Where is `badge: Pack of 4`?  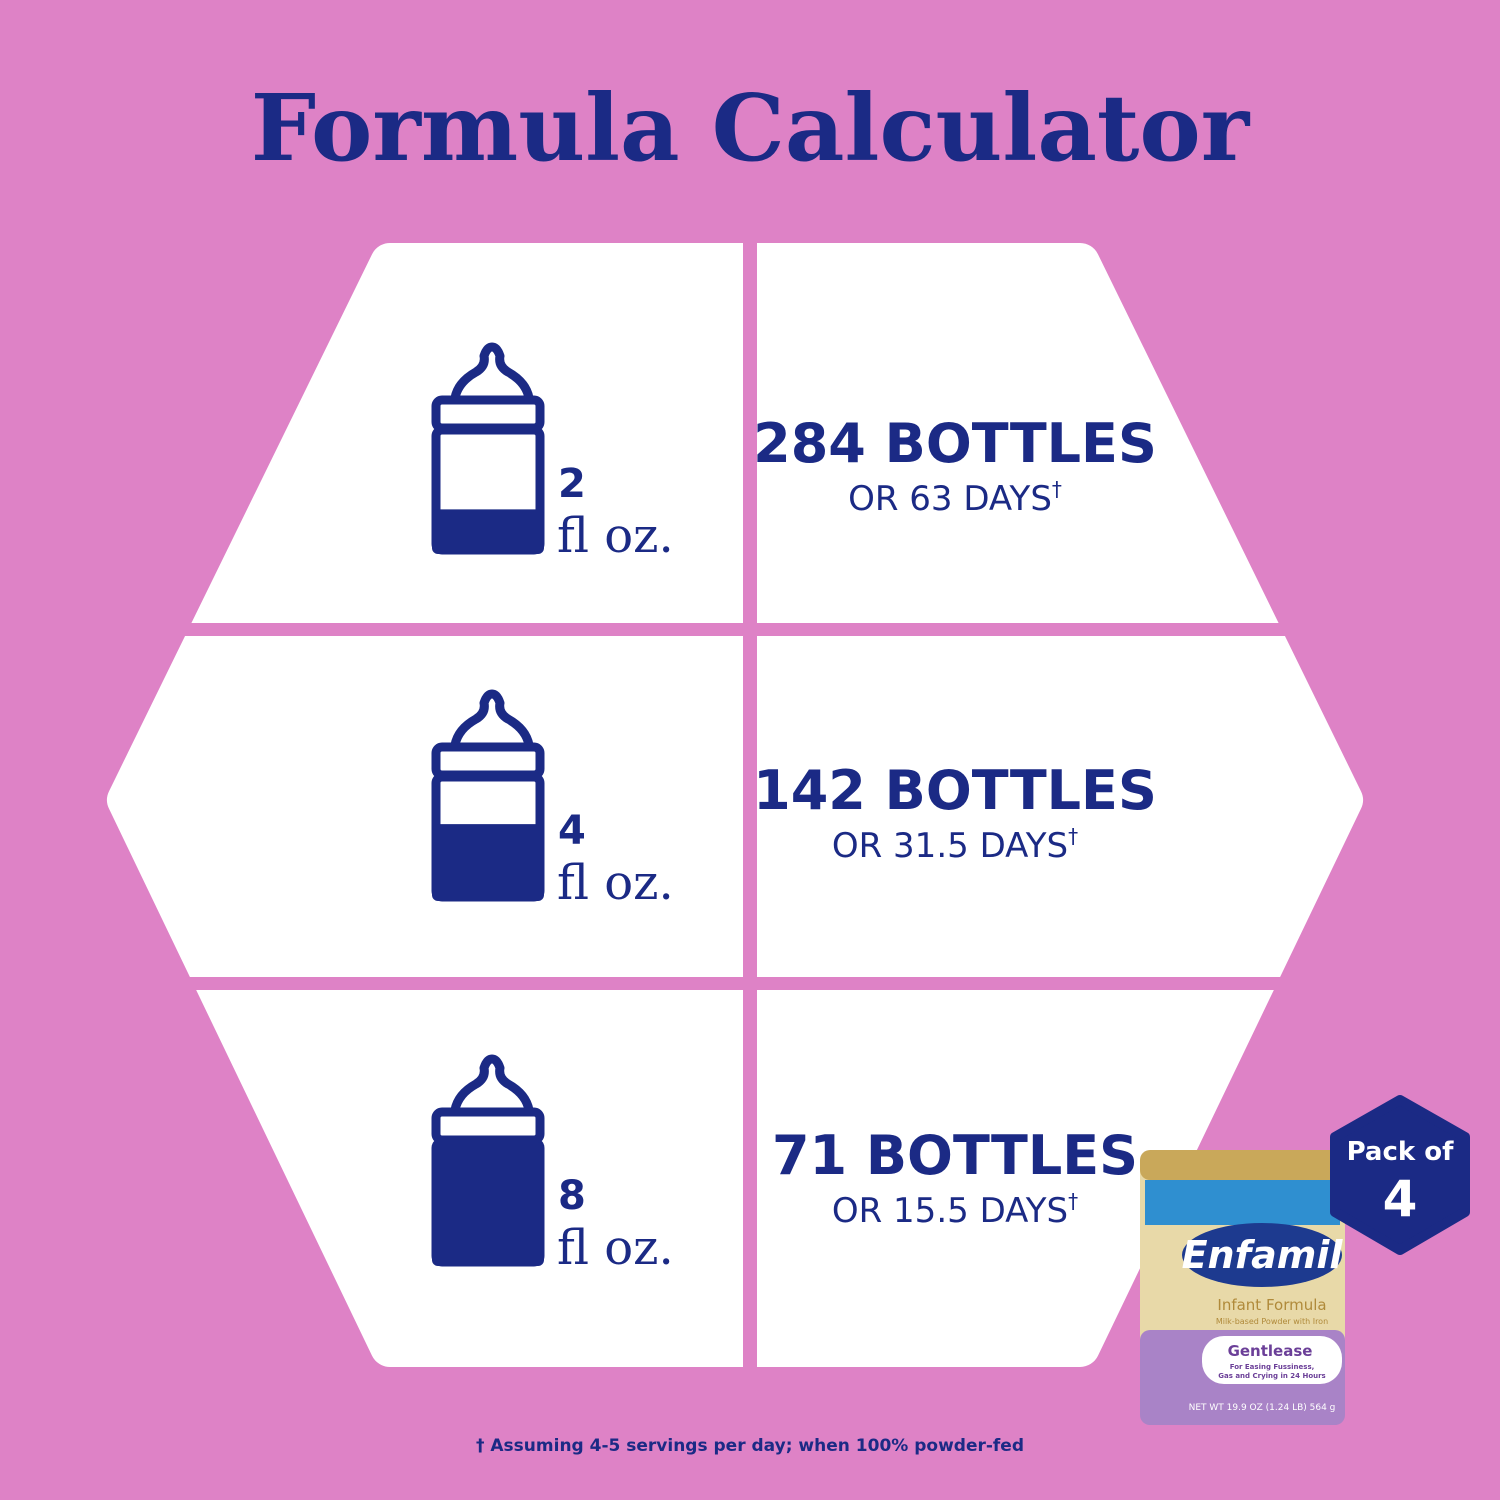 badge: Pack of 4 is located at coordinates (1400, 1175).